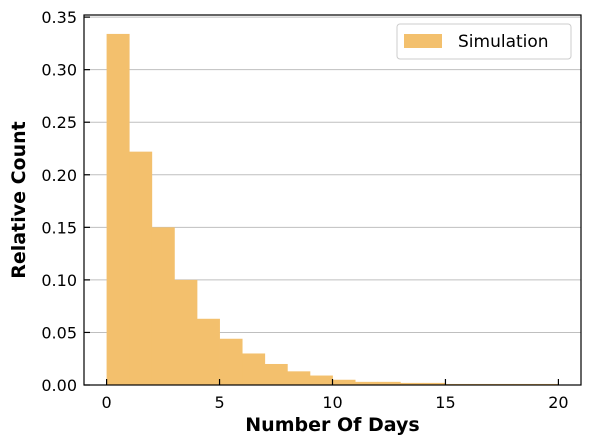 The width and height of the screenshot is (589, 444). What do you see at coordinates (332, 402) in the screenshot?
I see `x-tick-label-2: 10` at bounding box center [332, 402].